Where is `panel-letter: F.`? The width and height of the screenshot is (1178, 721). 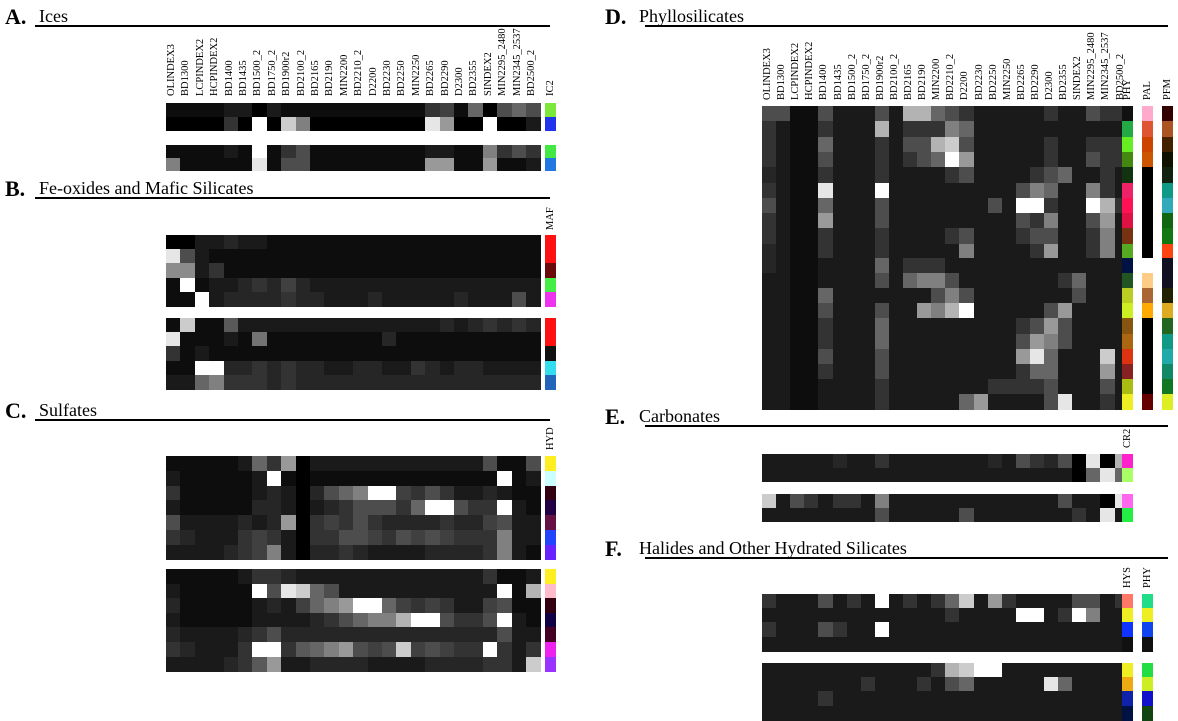 panel-letter: F. is located at coordinates (613, 548).